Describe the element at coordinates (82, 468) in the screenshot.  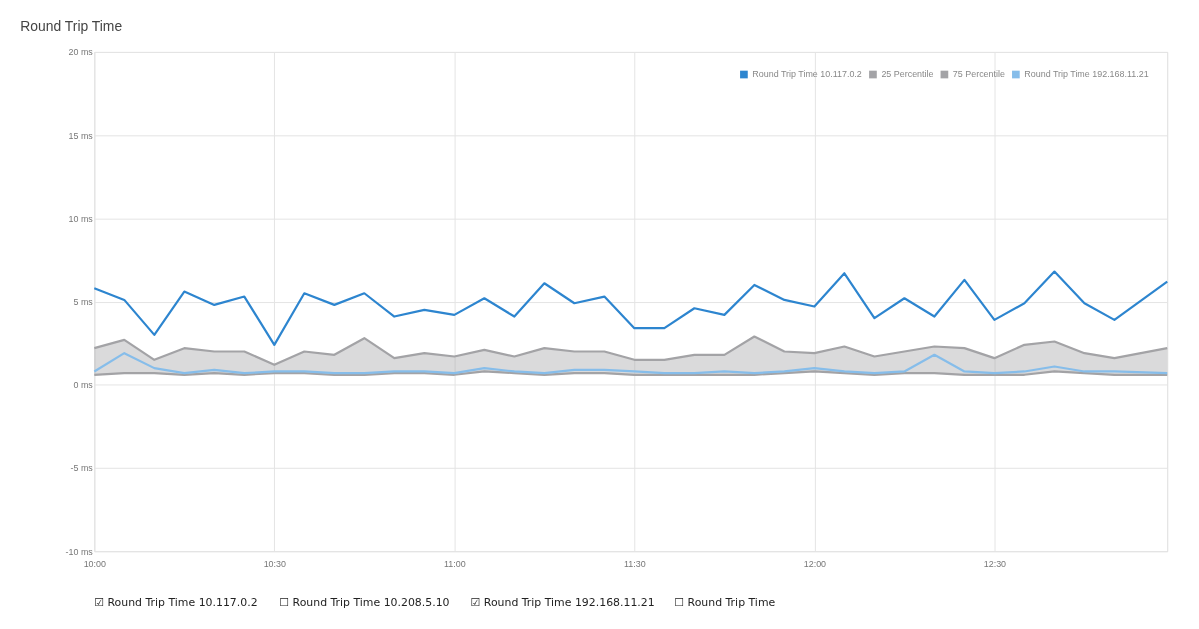
I see `y-tick-label: -5 ms` at that location.